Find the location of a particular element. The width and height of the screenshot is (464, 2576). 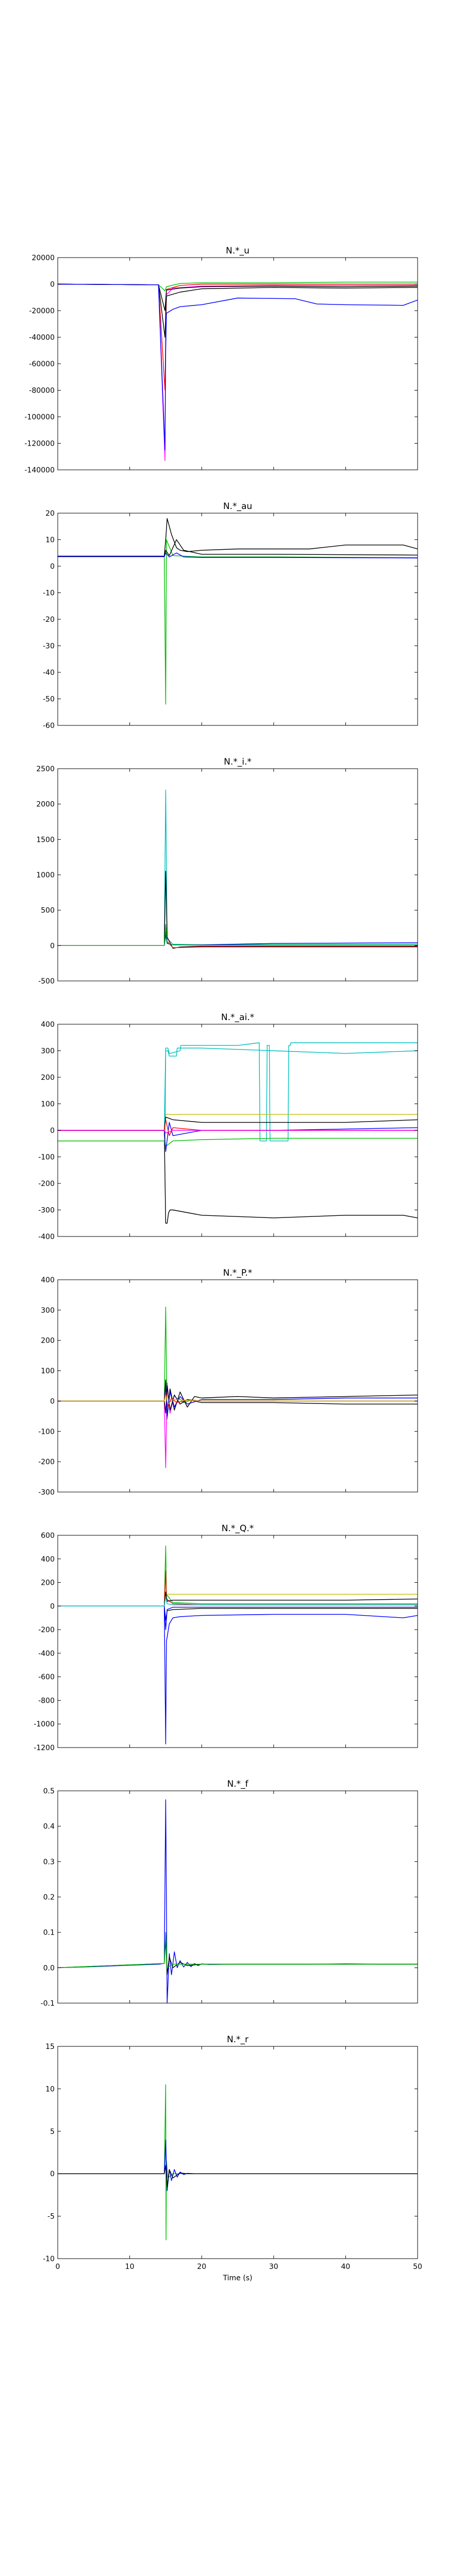

y-tick-label: -120000 is located at coordinates (40, 444).